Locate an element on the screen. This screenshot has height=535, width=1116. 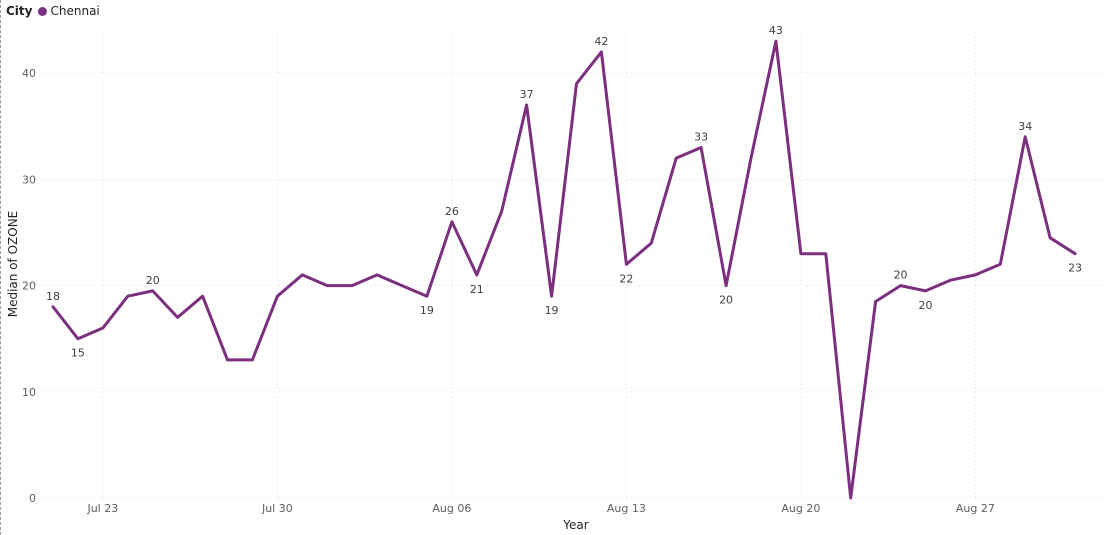
data-label: 22 is located at coordinates (626, 278).